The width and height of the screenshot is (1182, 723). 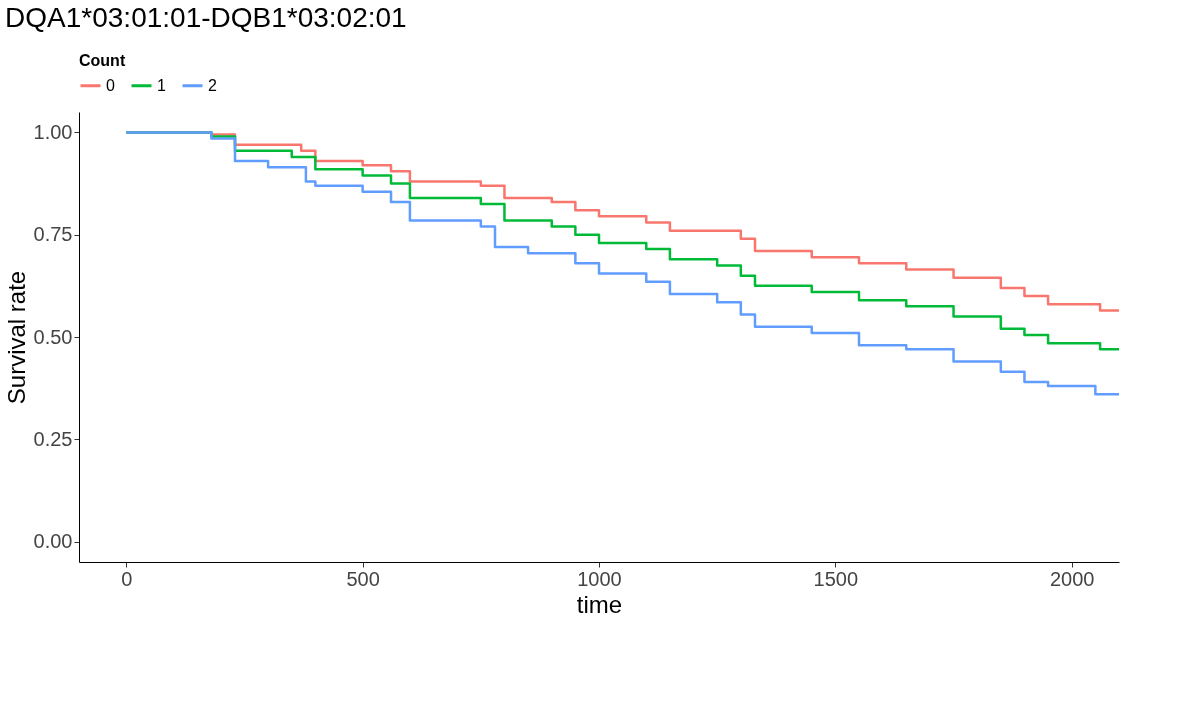 I want to click on x-axis-title: time, so click(x=599, y=604).